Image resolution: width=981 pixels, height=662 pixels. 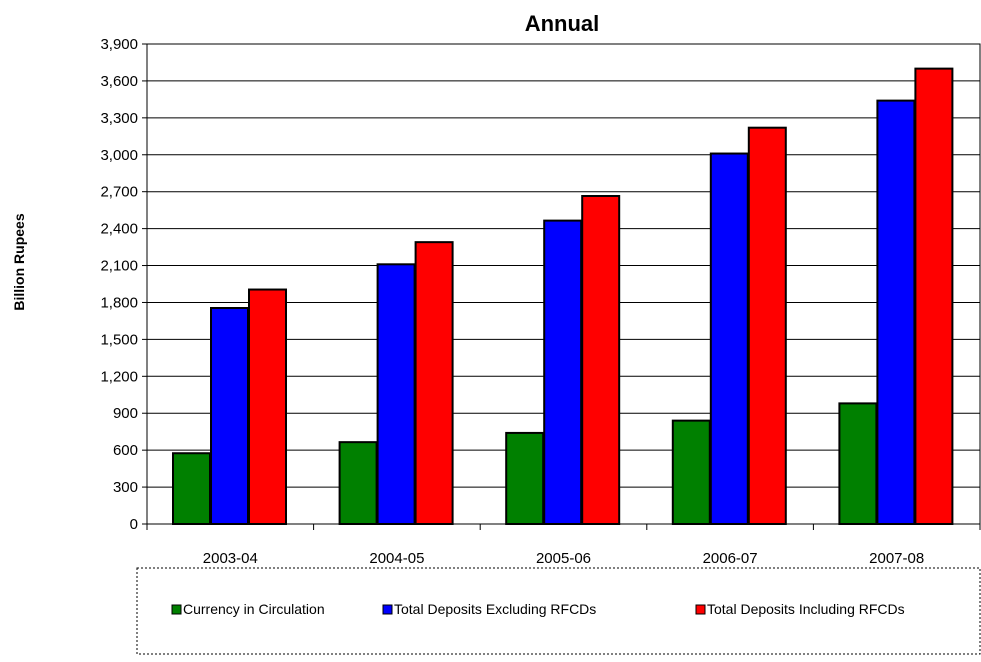 I want to click on y-tick-label: 600, so click(x=125, y=450).